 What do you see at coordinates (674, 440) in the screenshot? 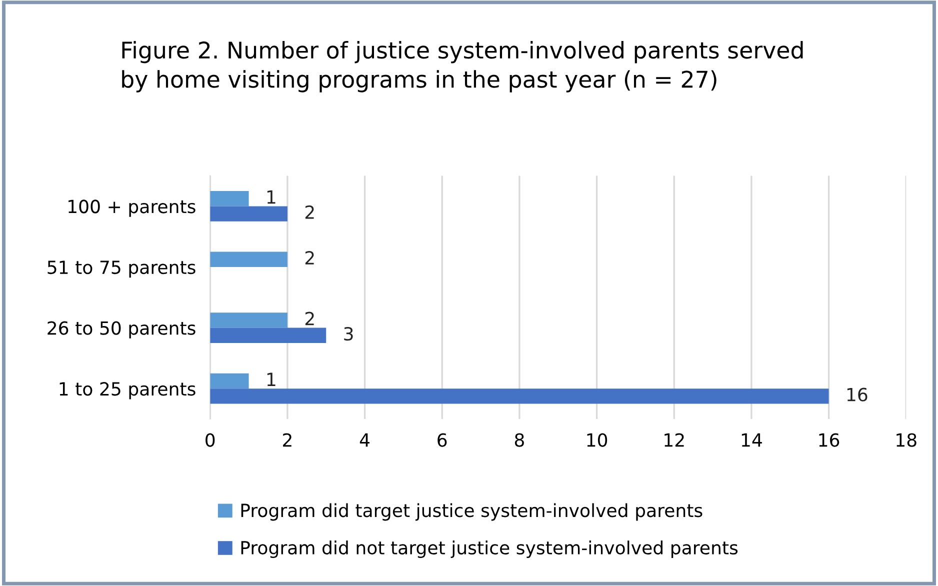
I see `x-tick-label: 12` at bounding box center [674, 440].